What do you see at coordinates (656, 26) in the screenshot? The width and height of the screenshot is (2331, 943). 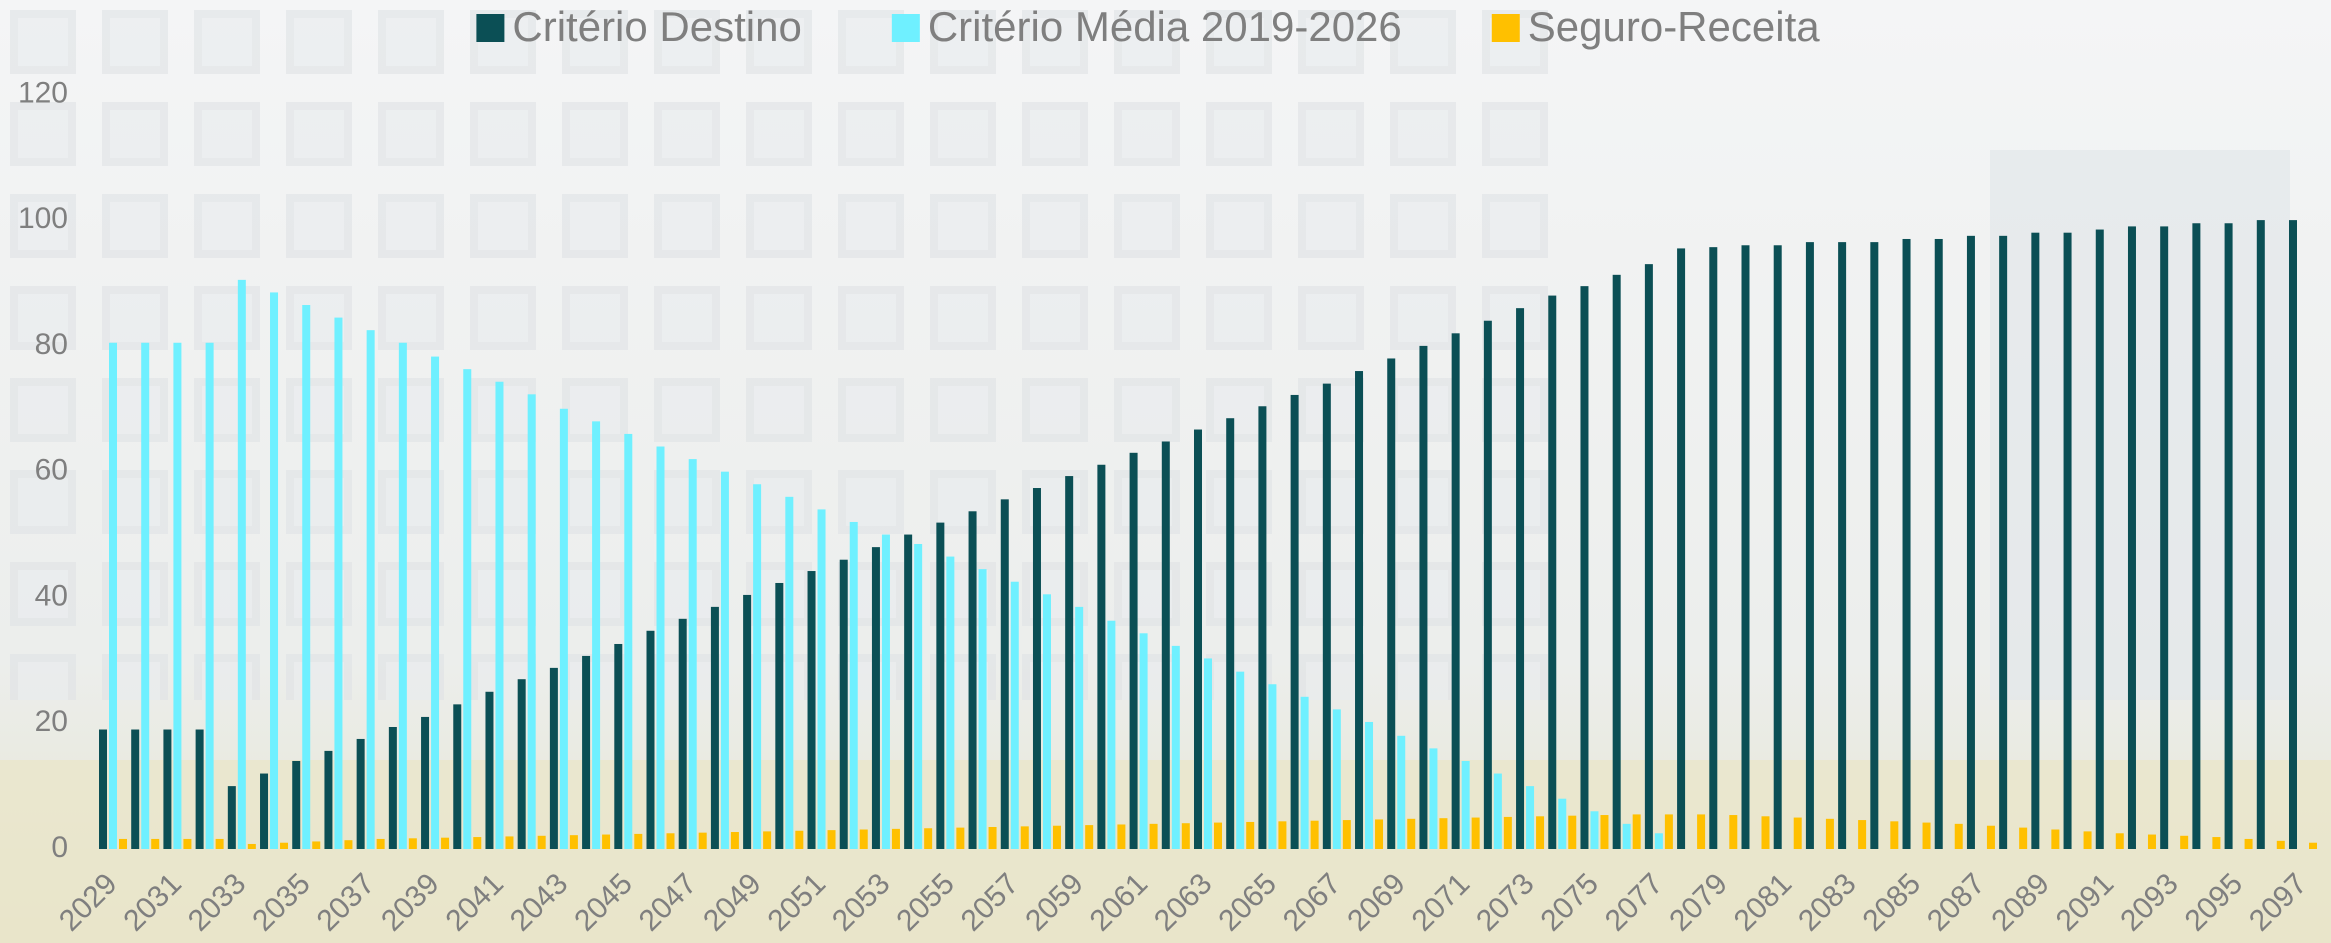 I see `legend-label: Critério Destino` at bounding box center [656, 26].